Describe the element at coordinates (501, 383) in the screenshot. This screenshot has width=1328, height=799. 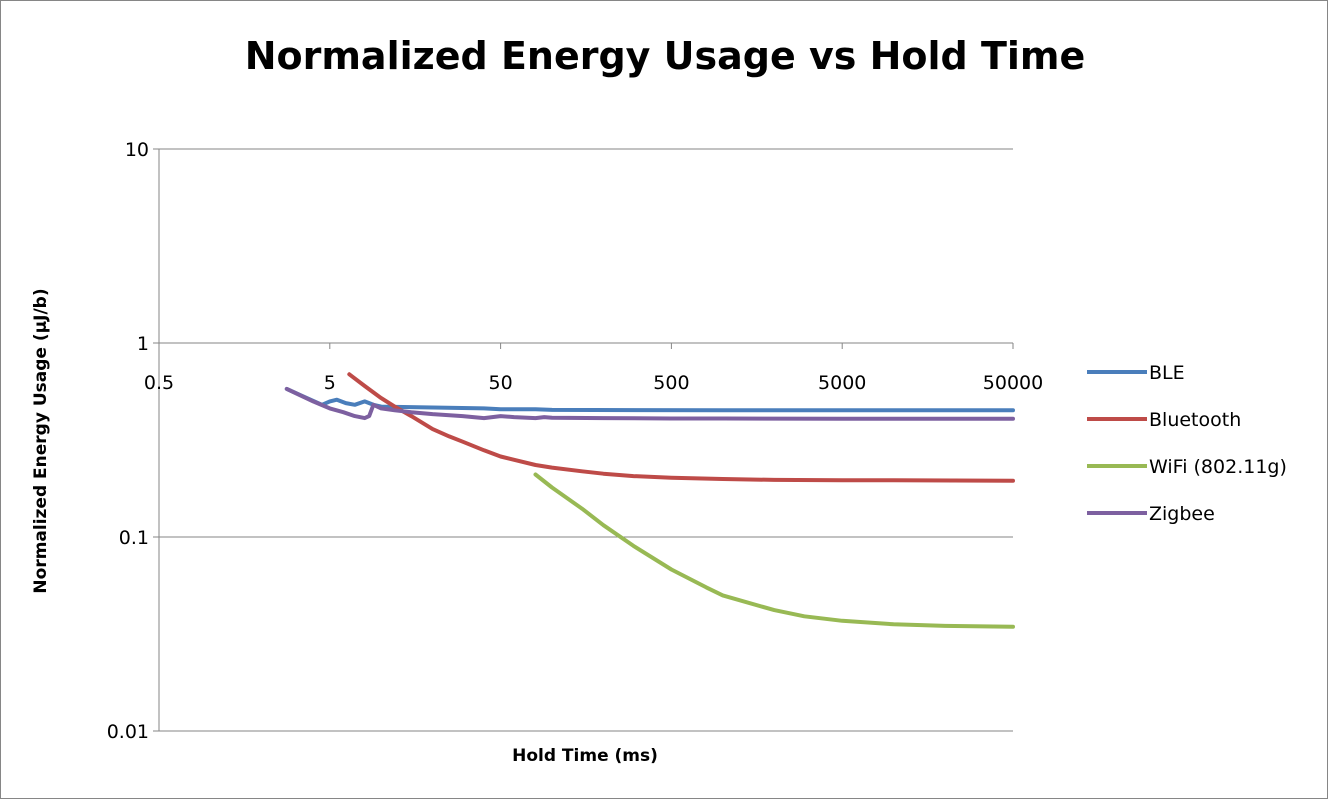
I see `x-tick-label: 50` at that location.